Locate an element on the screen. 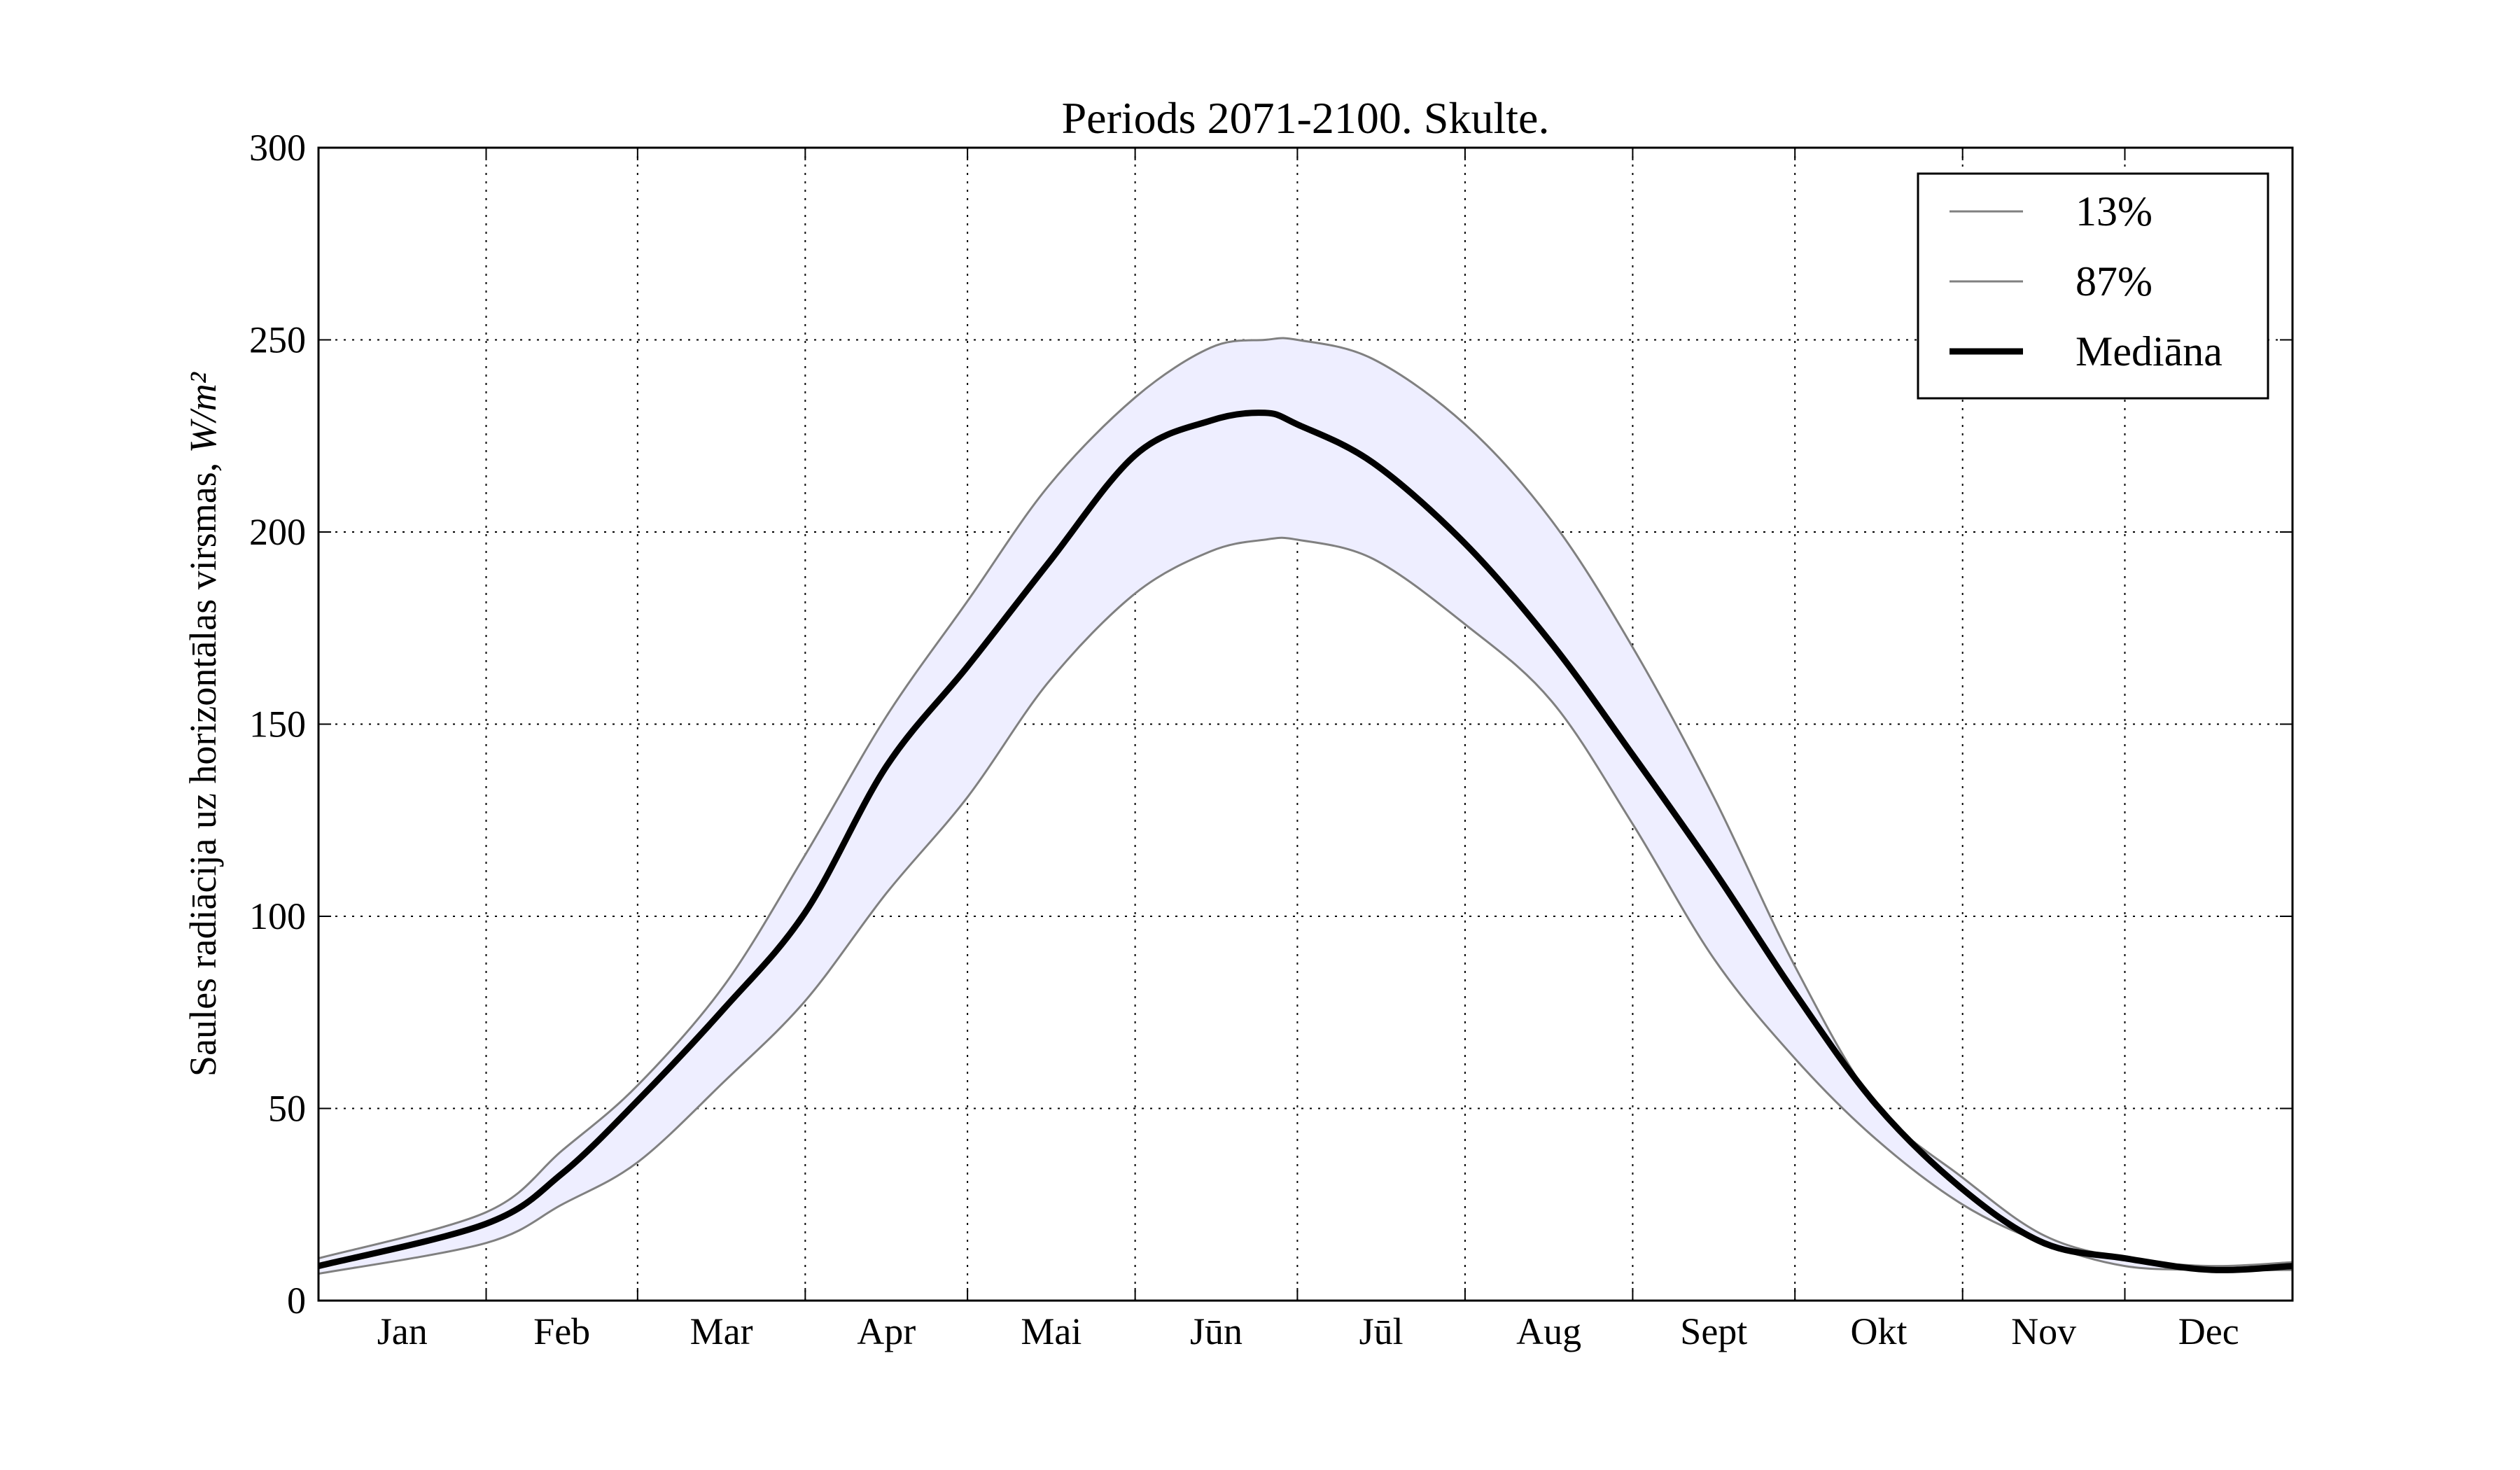 This screenshot has width=2520, height=1470. chart-title: Periods 2071-2100. Skulte. is located at coordinates (1306, 118).